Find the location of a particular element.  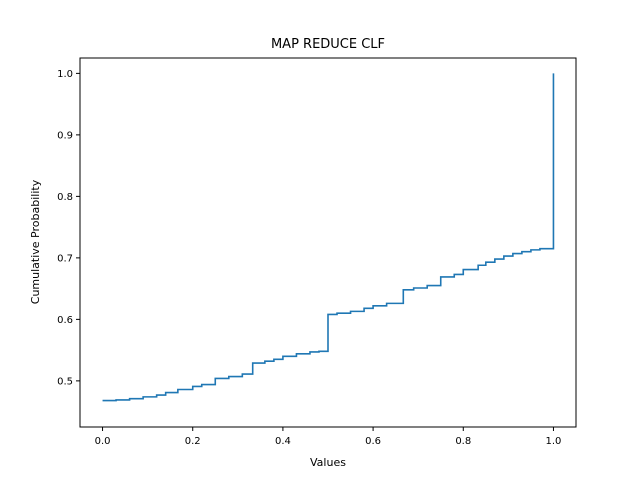

y-tick-label: 0.7 is located at coordinates (65, 258).